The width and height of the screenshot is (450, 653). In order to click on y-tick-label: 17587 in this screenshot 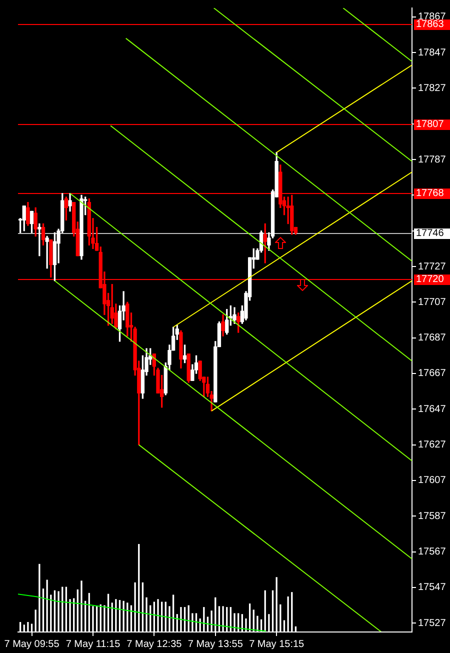, I will do `click(432, 516)`.